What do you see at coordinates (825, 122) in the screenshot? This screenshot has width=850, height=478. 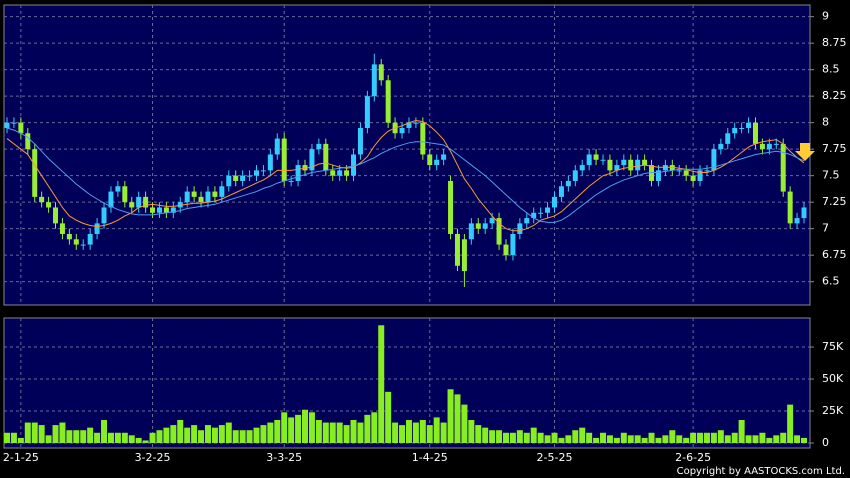 I see `y-tick-label: 8` at bounding box center [825, 122].